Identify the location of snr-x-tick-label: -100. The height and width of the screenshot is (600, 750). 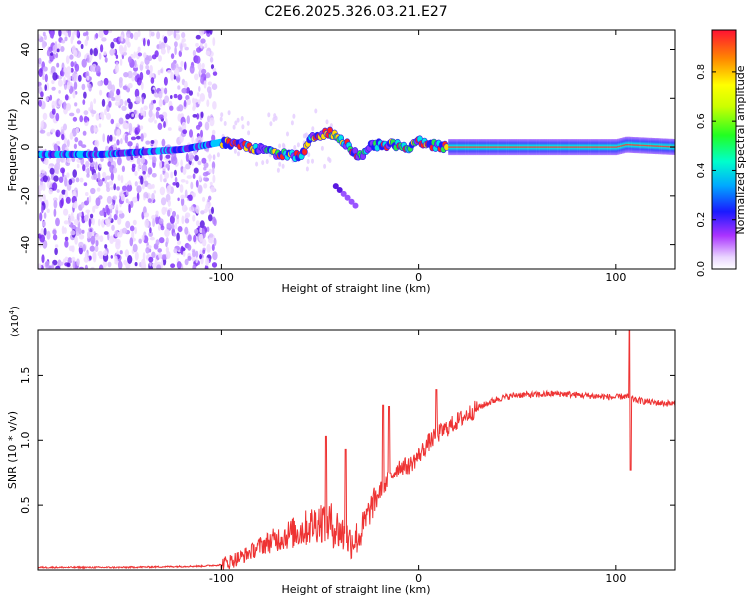
(221, 578).